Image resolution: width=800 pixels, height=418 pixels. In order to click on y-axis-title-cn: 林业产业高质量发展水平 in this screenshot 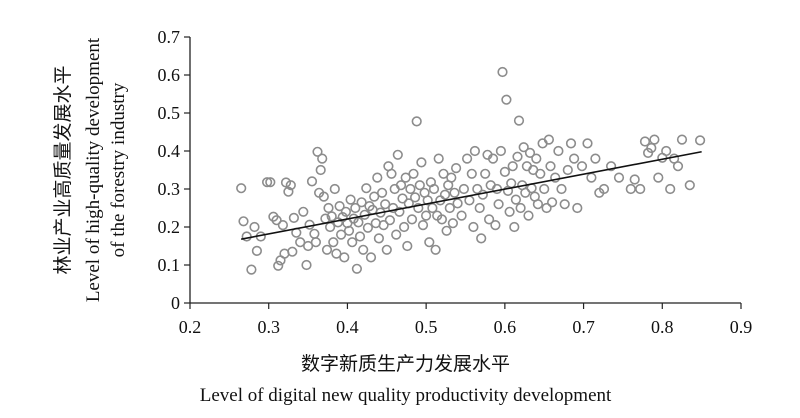, I will do `click(63, 169)`.